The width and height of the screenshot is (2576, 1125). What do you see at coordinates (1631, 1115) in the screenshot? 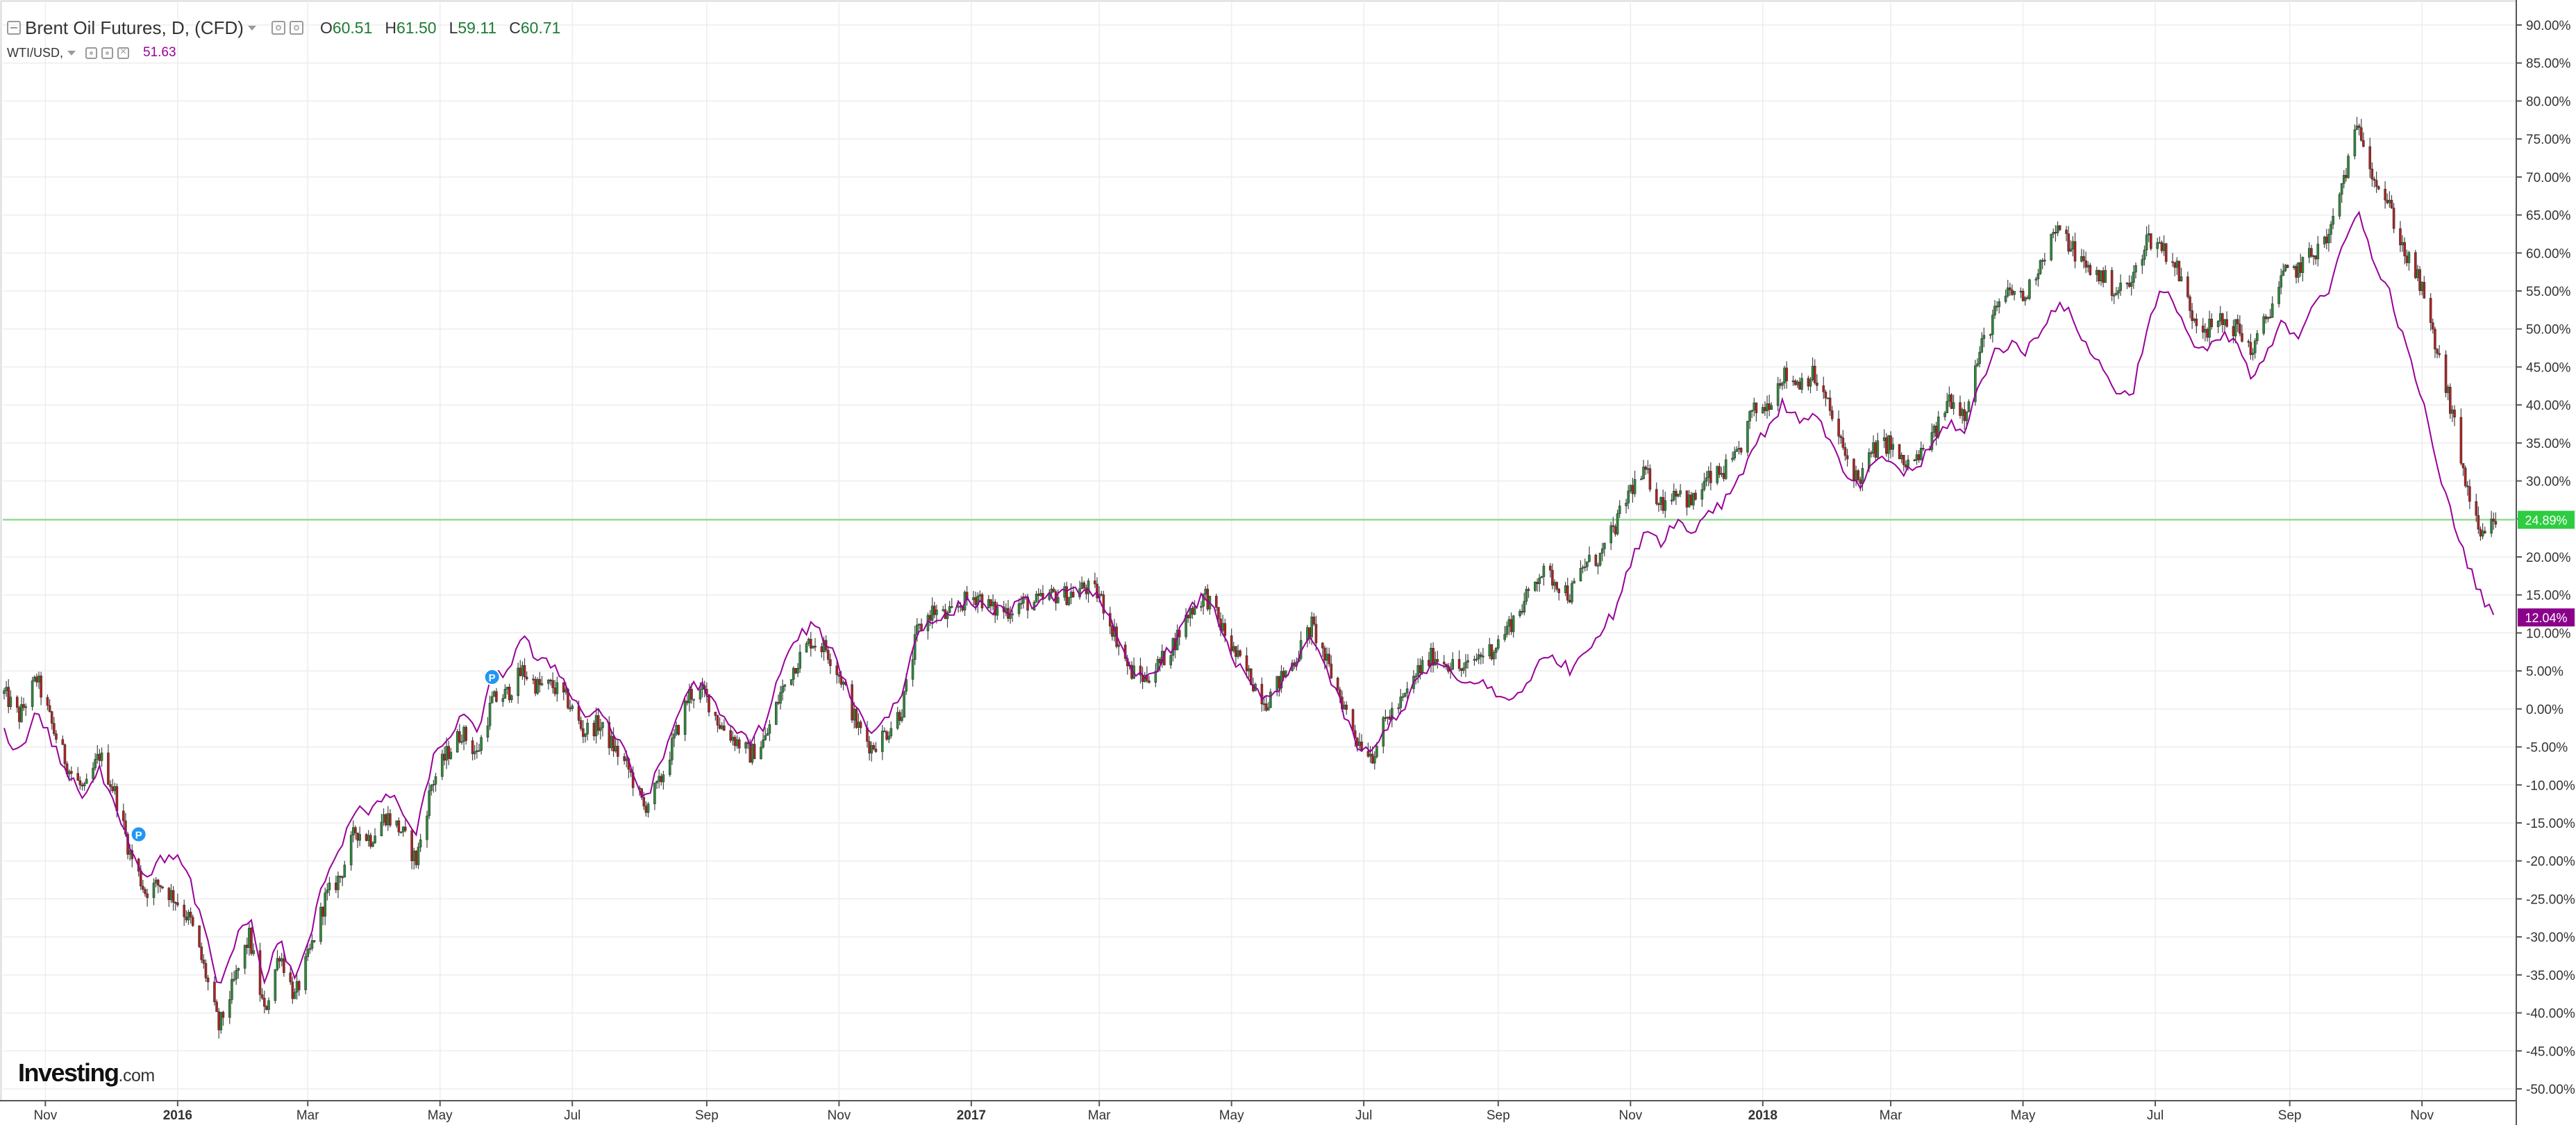
I see `x-tick-label: Nov` at bounding box center [1631, 1115].